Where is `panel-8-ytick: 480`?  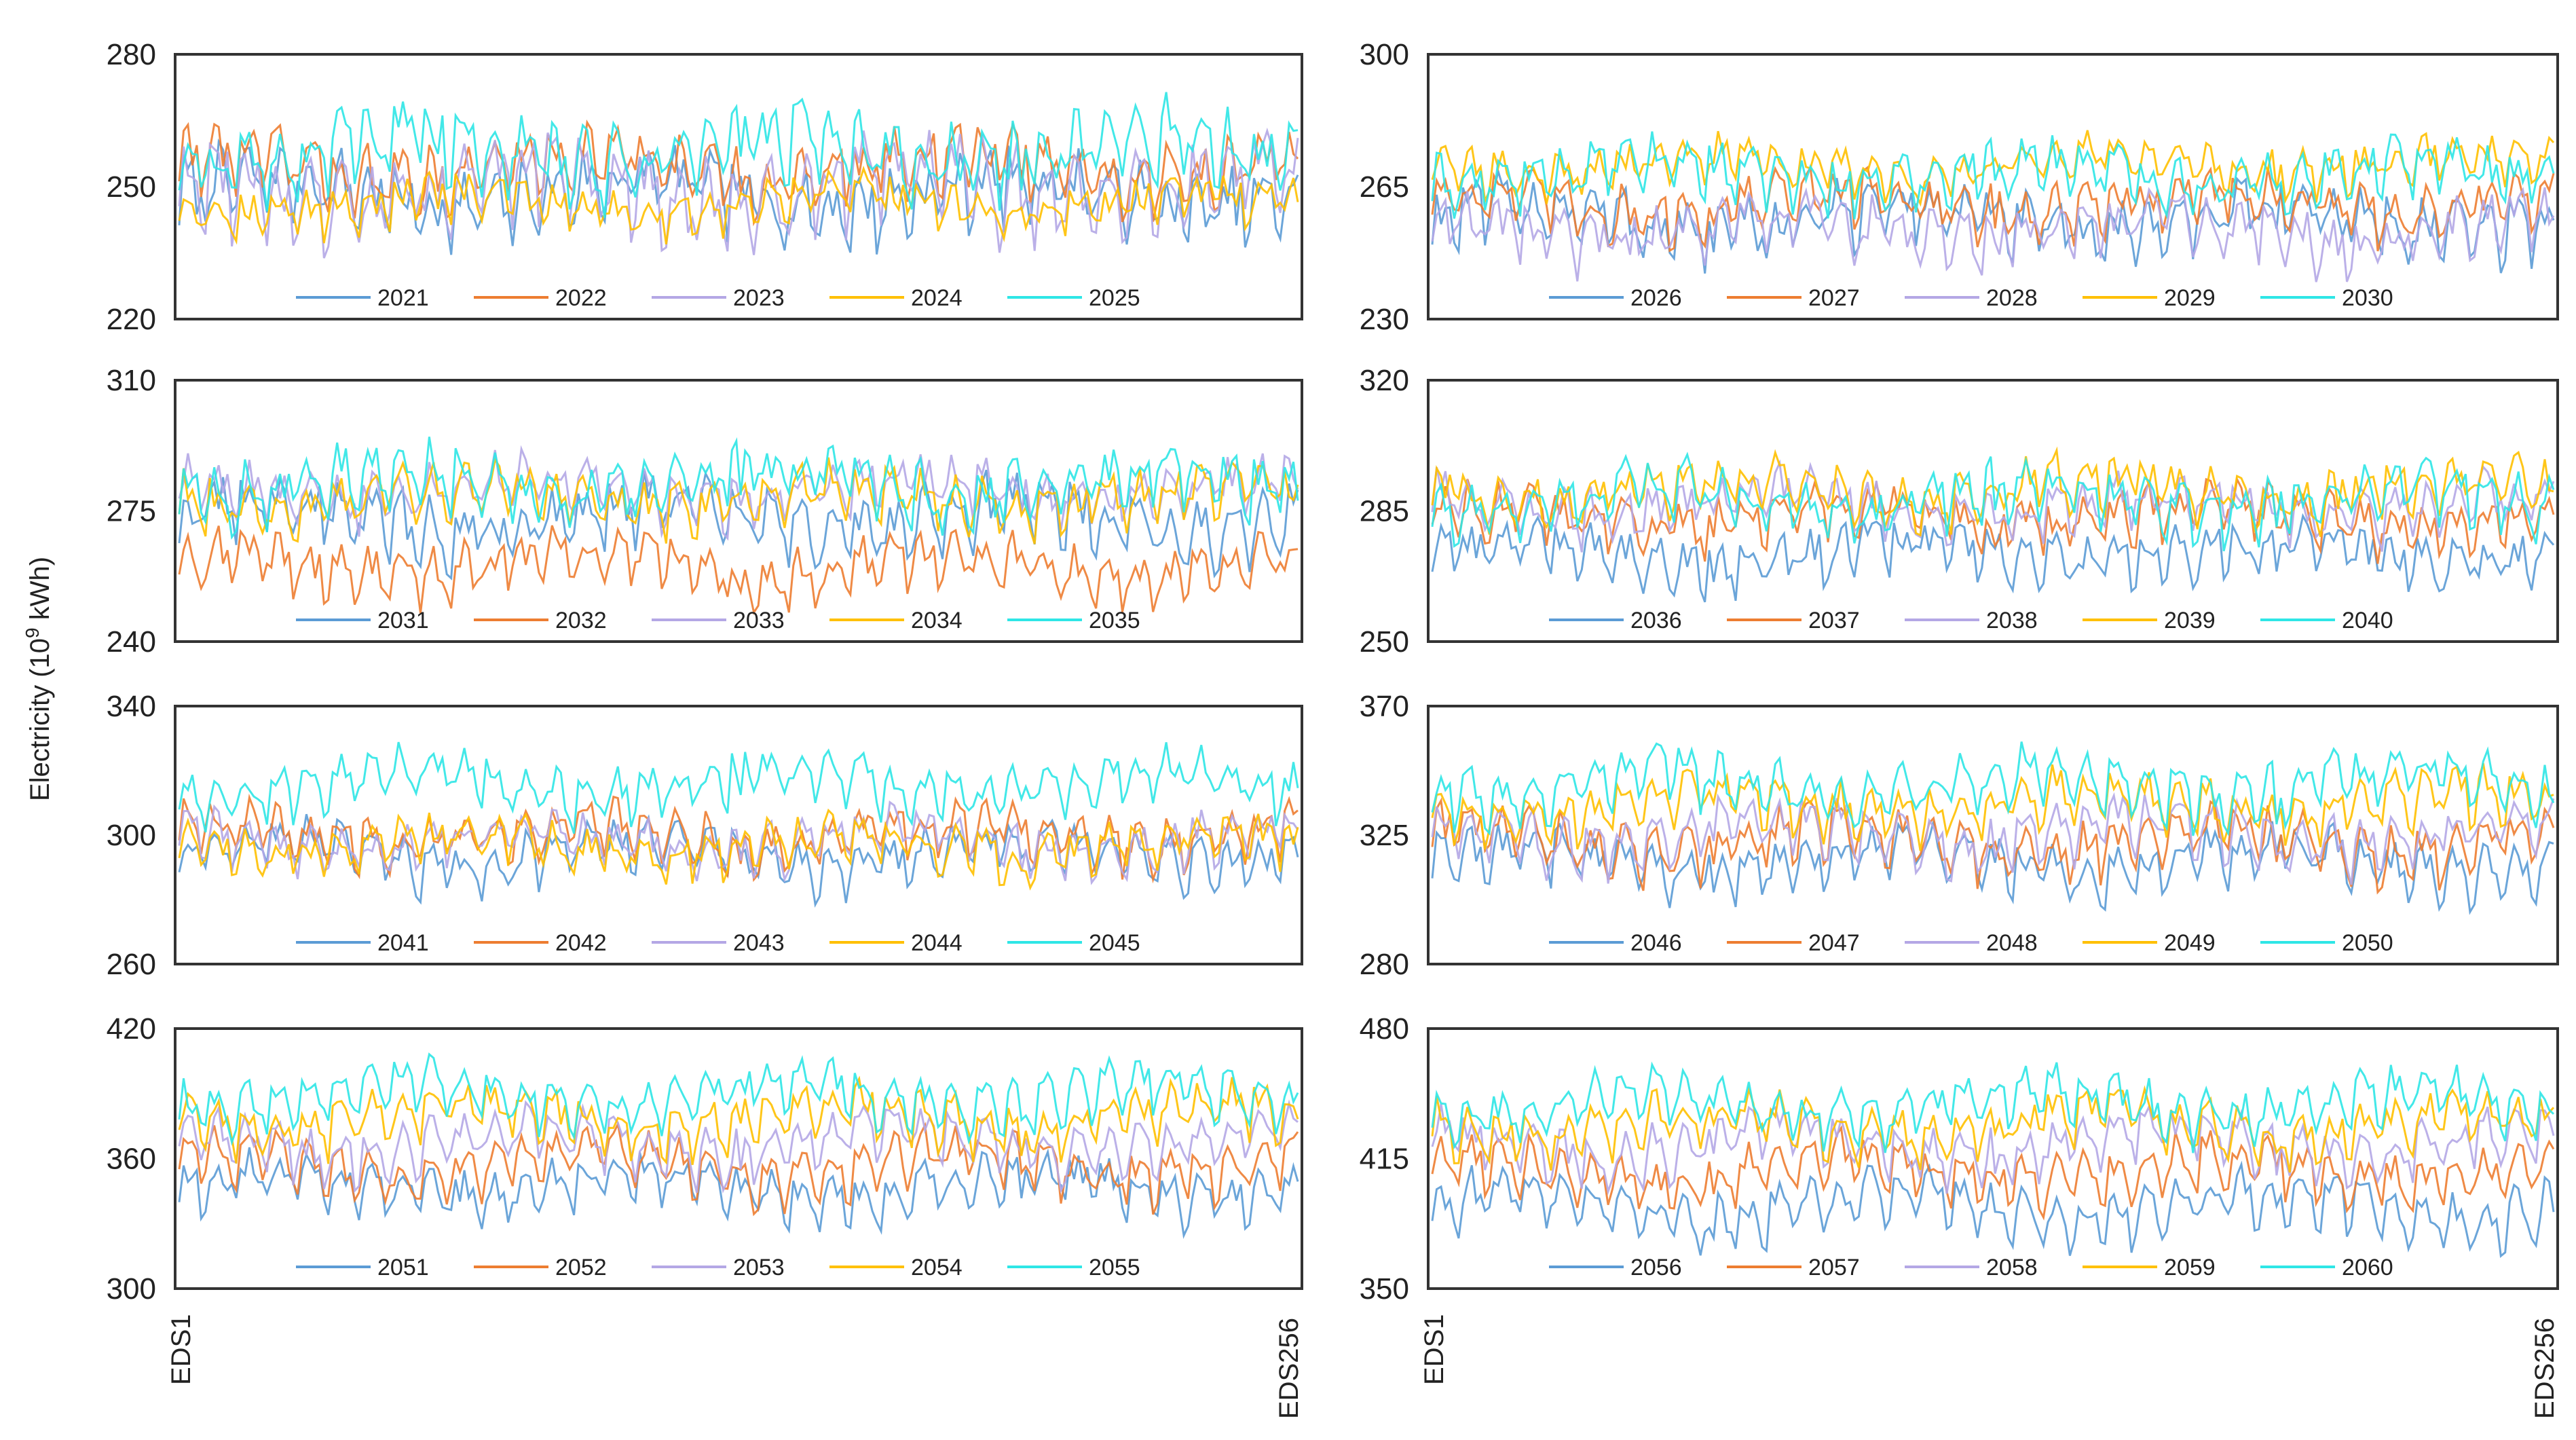
panel-8-ytick: 480 is located at coordinates (1385, 1029).